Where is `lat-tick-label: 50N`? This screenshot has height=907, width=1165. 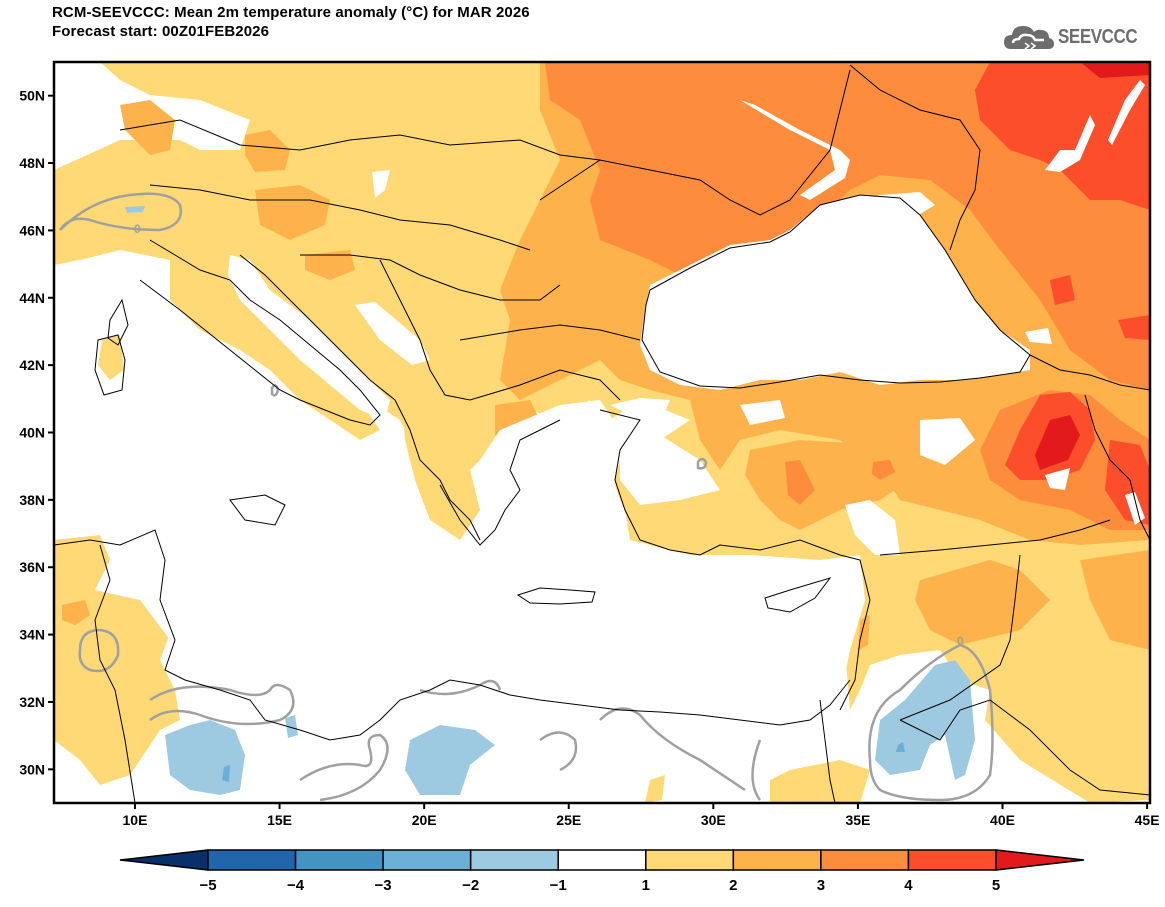 lat-tick-label: 50N is located at coordinates (32, 96).